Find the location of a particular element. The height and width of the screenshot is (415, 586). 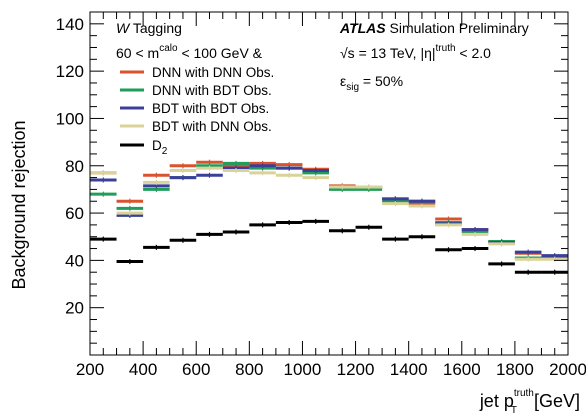

legend-label-2: BDT with BDT Obs. is located at coordinates (210, 108).